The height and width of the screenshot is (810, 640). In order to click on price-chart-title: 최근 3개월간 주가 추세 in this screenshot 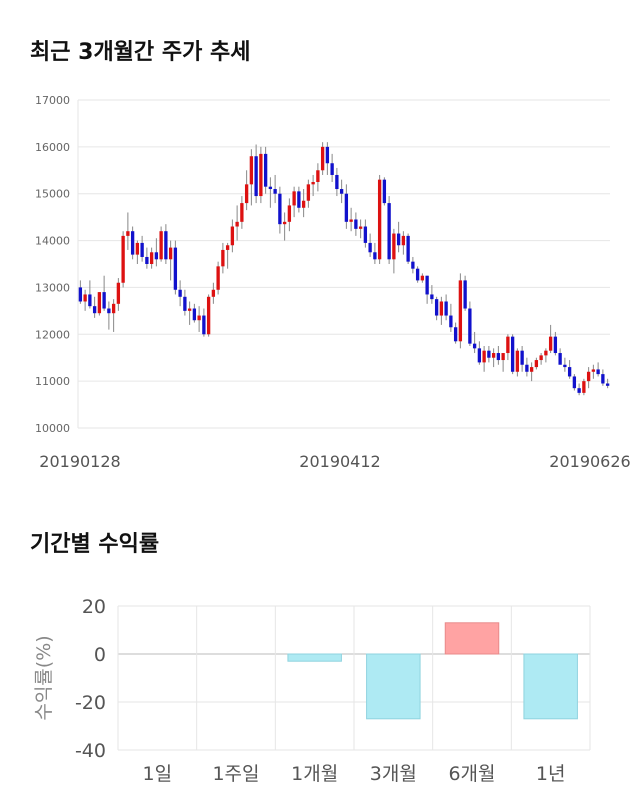, I will do `click(140, 52)`.